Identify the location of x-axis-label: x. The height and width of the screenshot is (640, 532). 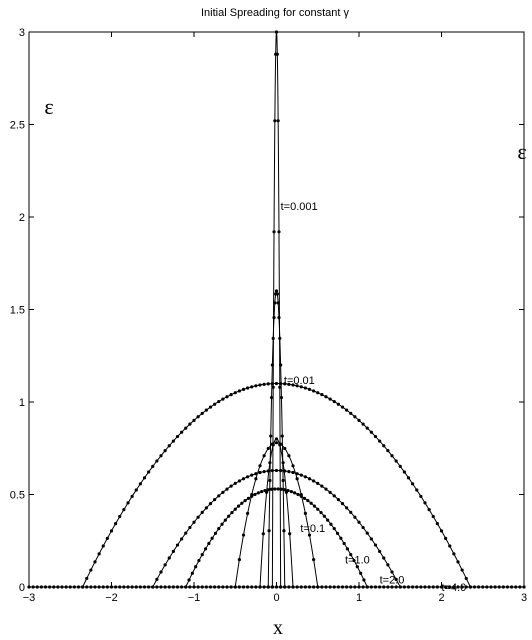
(278, 628).